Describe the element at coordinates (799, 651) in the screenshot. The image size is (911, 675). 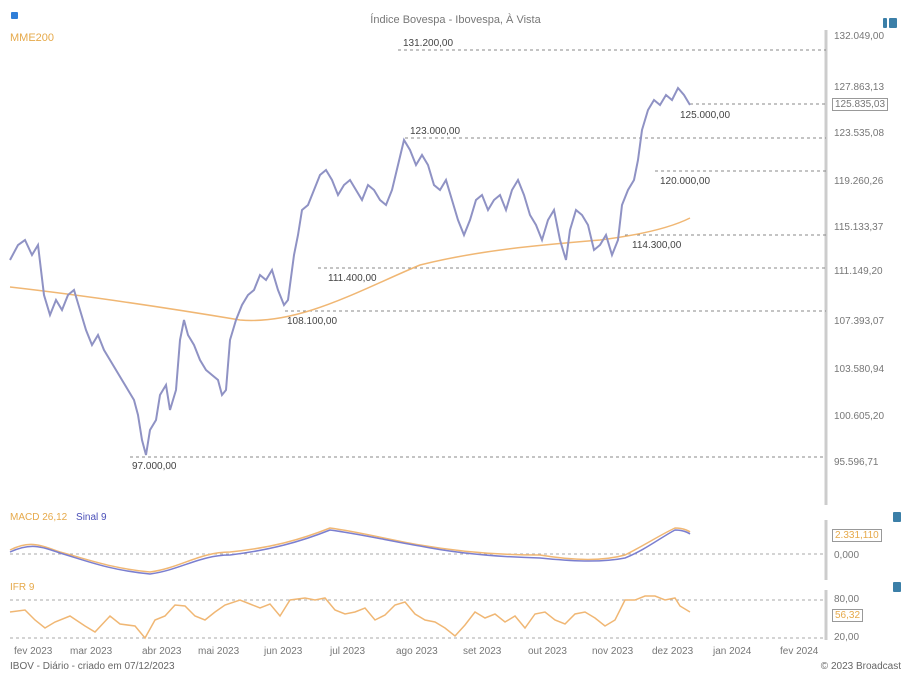
I see `x-tick: fev 2024` at that location.